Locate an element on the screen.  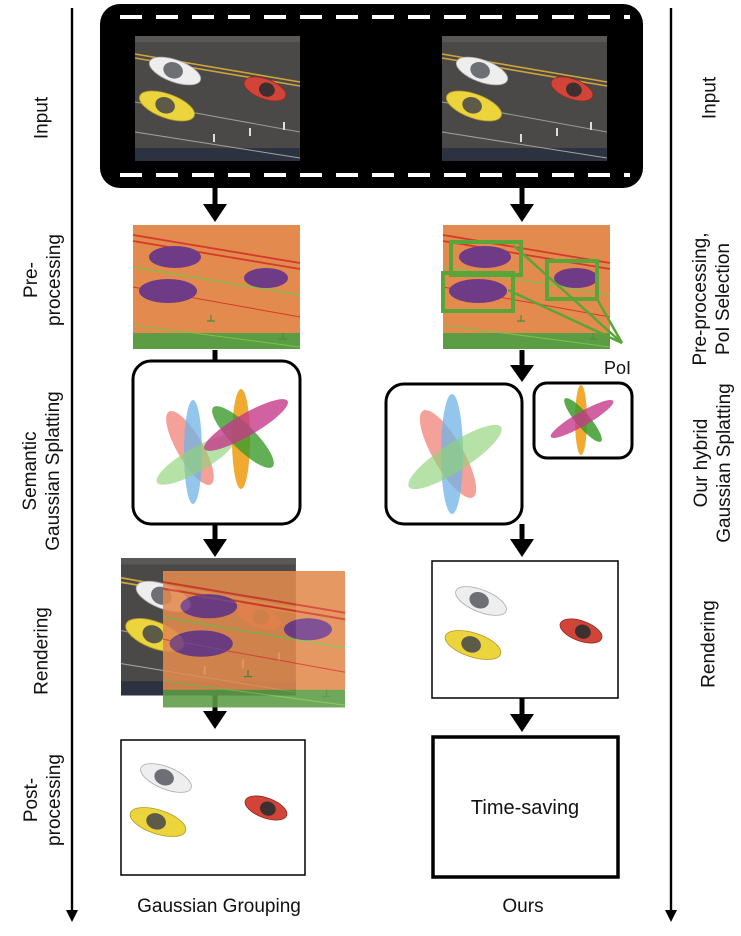
input-image-right is located at coordinates (524, 98).